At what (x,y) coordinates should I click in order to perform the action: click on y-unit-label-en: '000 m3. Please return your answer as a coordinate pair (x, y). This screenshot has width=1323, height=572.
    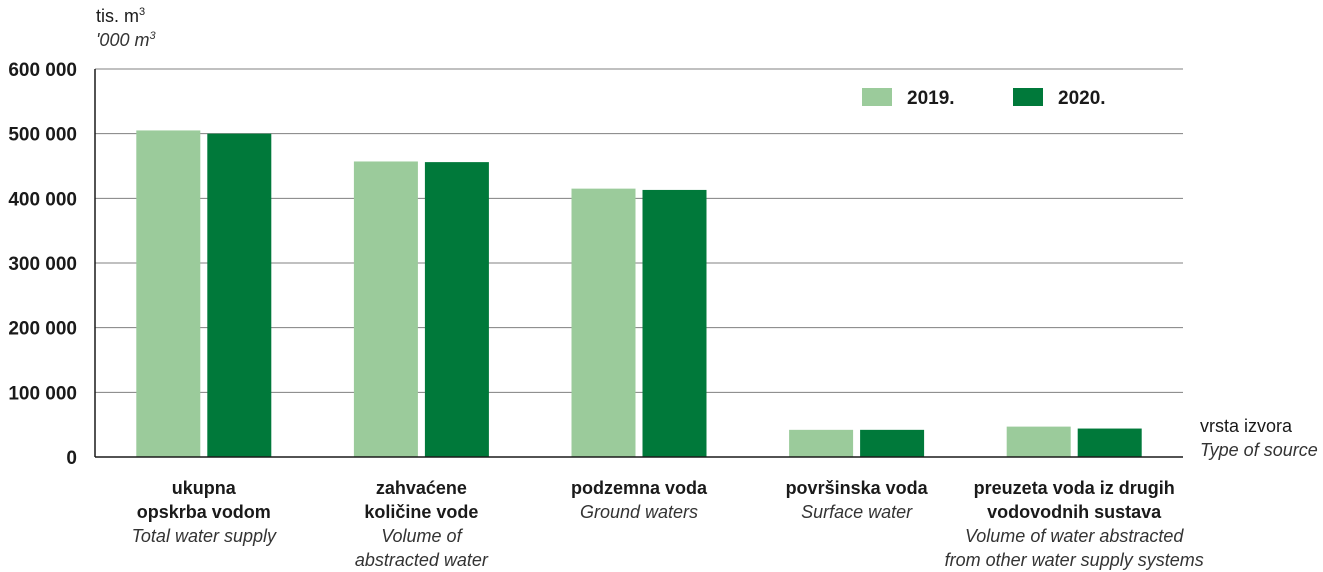
    Looking at the image, I should click on (126, 40).